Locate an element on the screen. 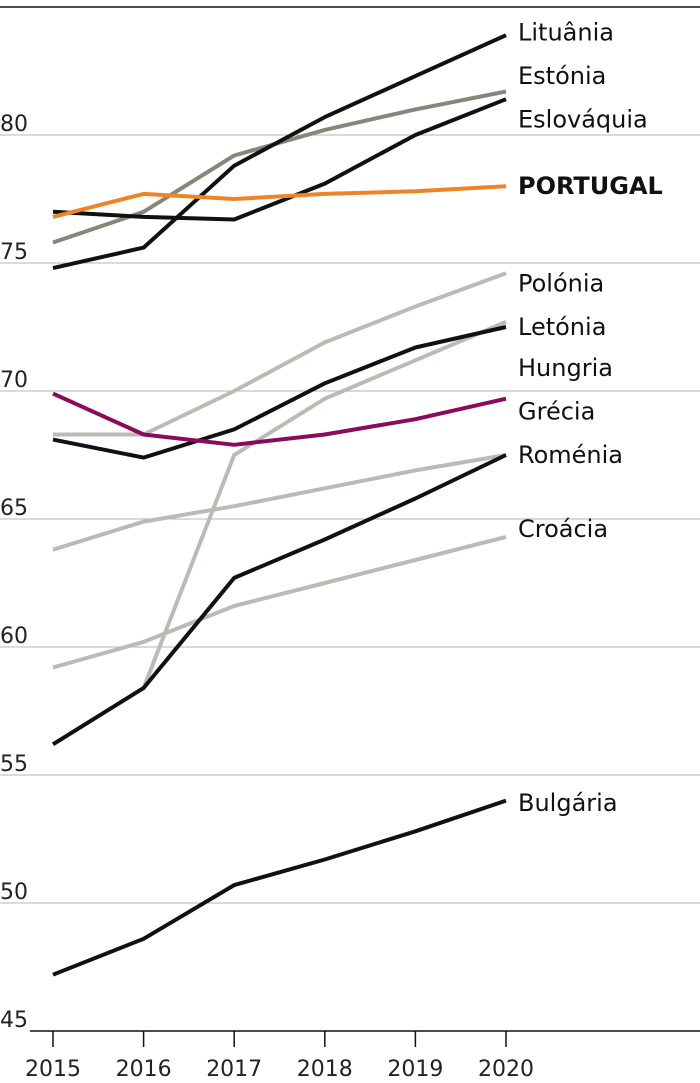  series-label-hungria: Hungria is located at coordinates (565, 368).